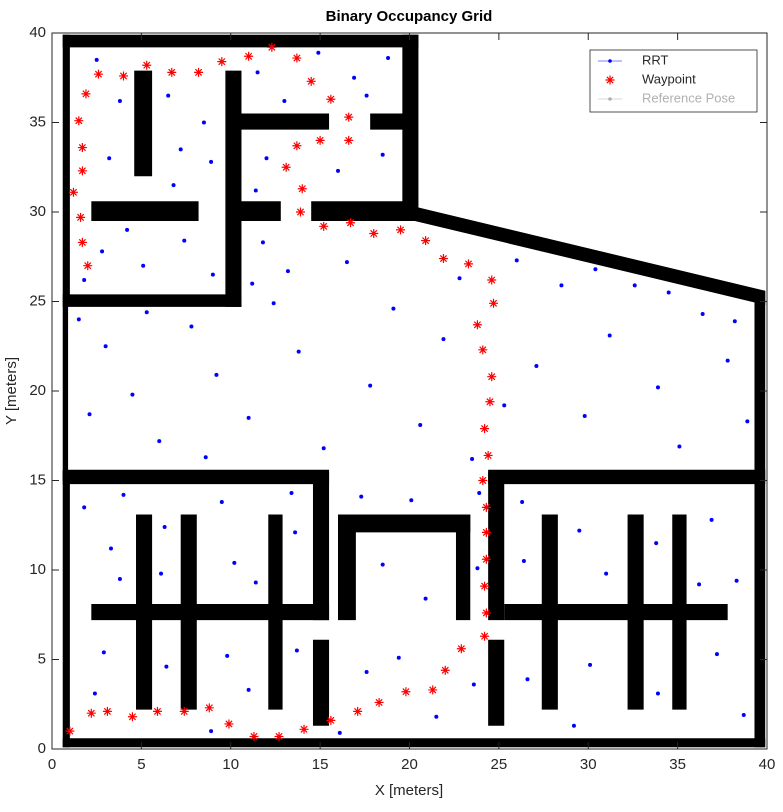 The height and width of the screenshot is (812, 783). Describe the element at coordinates (37, 300) in the screenshot. I see `y-tick-label: 25` at that location.